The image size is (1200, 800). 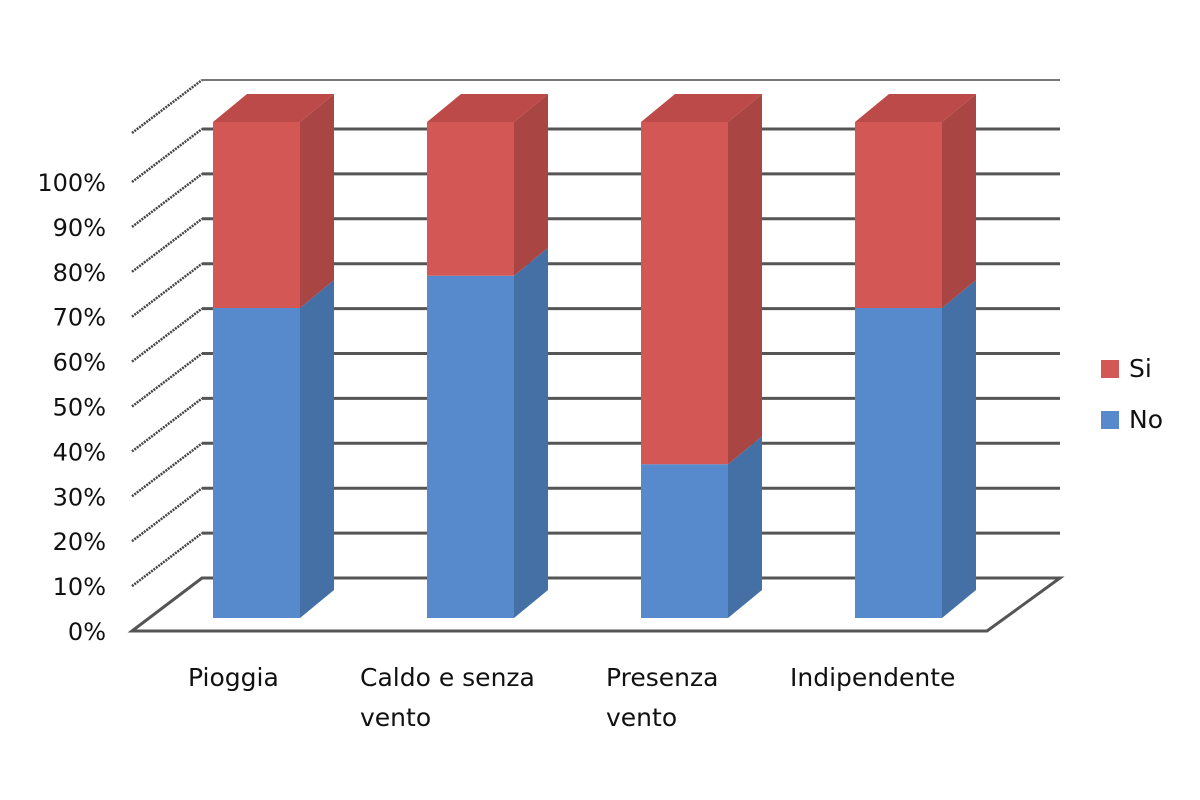 What do you see at coordinates (447, 677) in the screenshot?
I see `x-tick-label: Caldo e senza` at bounding box center [447, 677].